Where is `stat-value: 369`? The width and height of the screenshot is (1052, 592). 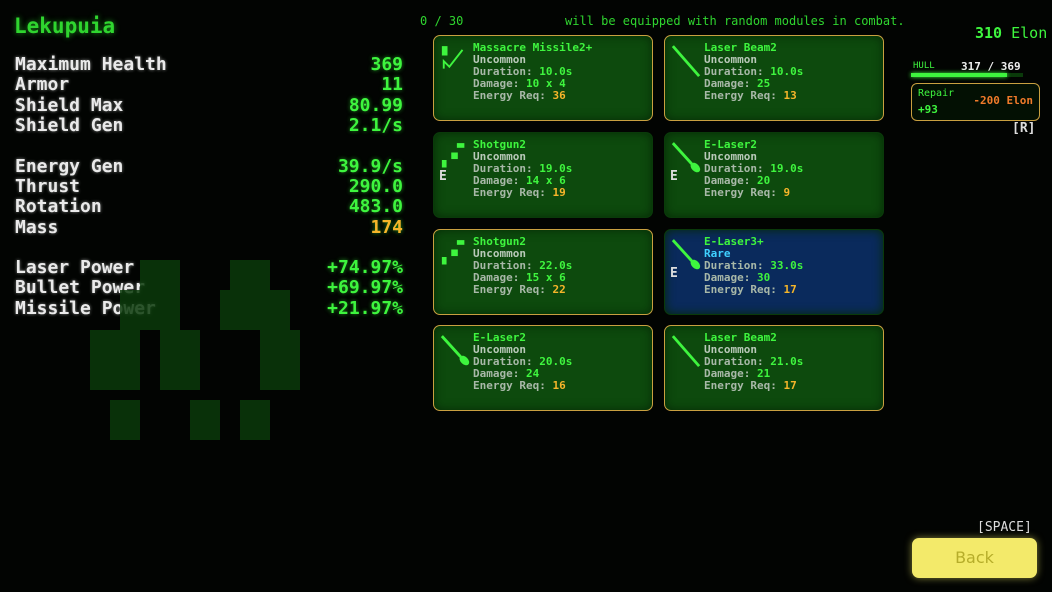
stat-value: 369 is located at coordinates (386, 64).